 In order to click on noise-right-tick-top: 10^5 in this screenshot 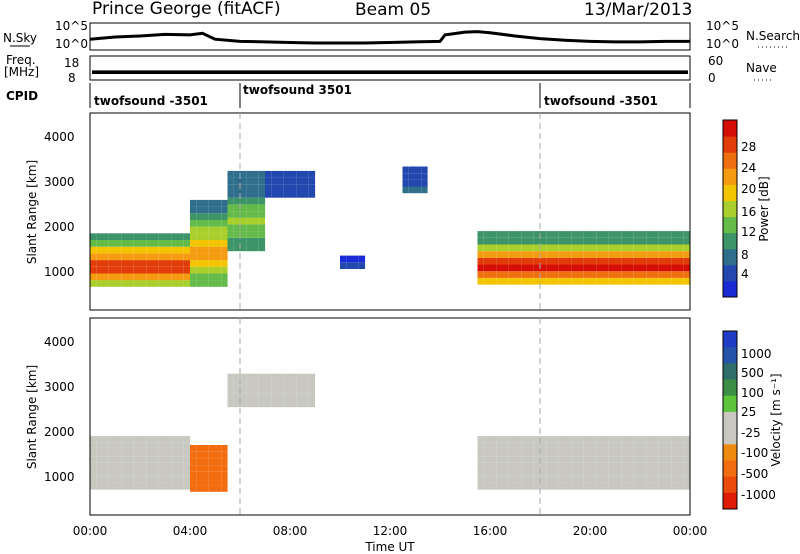, I will do `click(722, 26)`.